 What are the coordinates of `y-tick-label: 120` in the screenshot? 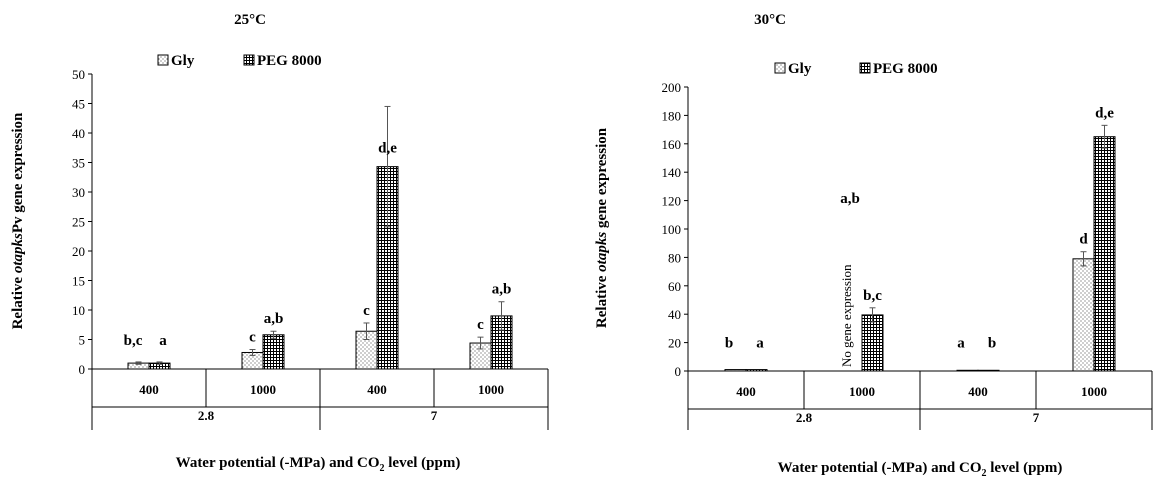 It's located at (672, 201).